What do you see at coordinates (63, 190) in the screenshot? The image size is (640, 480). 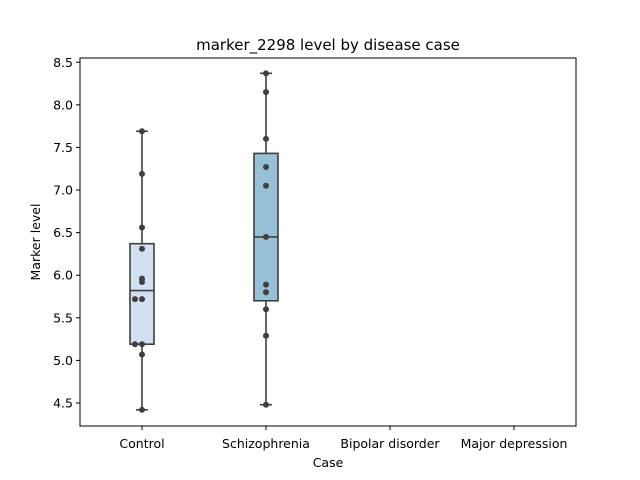 I see `y-tick-label: 7.0` at bounding box center [63, 190].